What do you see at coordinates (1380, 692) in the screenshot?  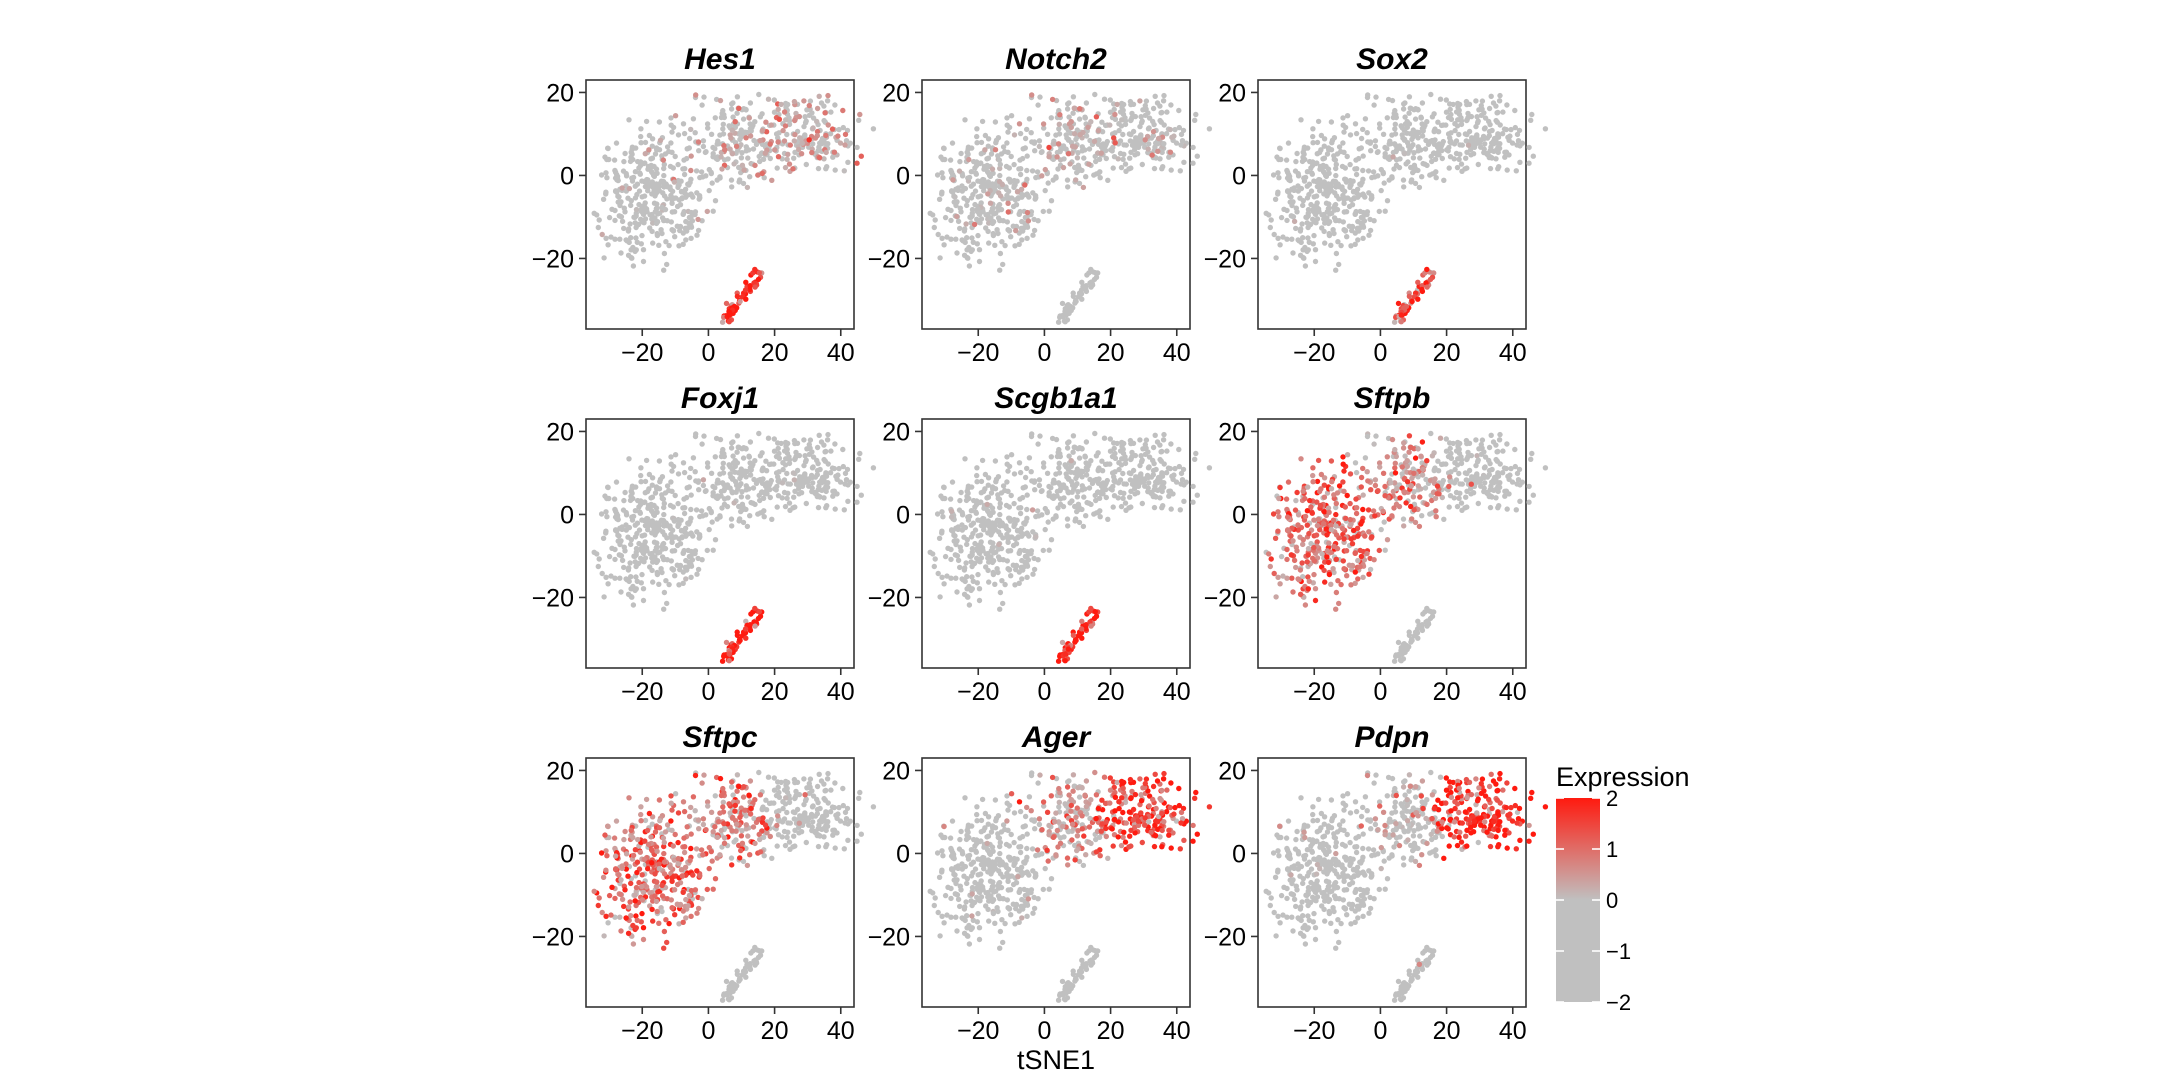 I see `x-tick-label: 0` at bounding box center [1380, 692].